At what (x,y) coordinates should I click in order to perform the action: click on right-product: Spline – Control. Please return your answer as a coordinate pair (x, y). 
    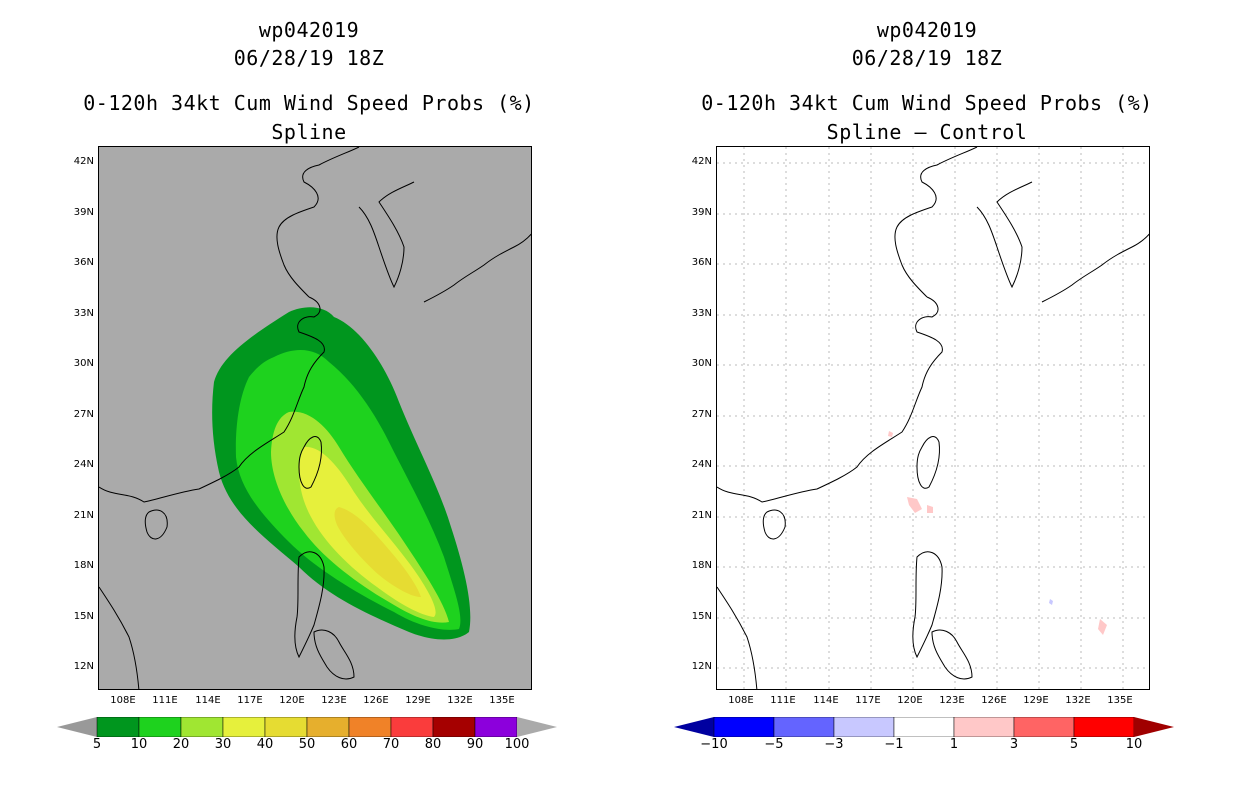
    Looking at the image, I should click on (927, 132).